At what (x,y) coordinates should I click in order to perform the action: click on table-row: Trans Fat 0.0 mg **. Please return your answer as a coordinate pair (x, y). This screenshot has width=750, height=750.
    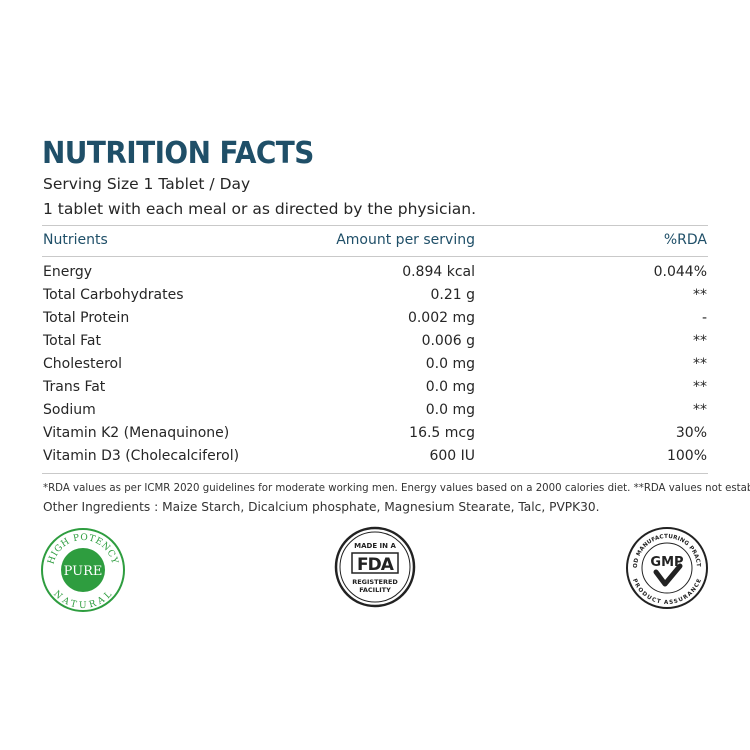
    Looking at the image, I should click on (375, 390).